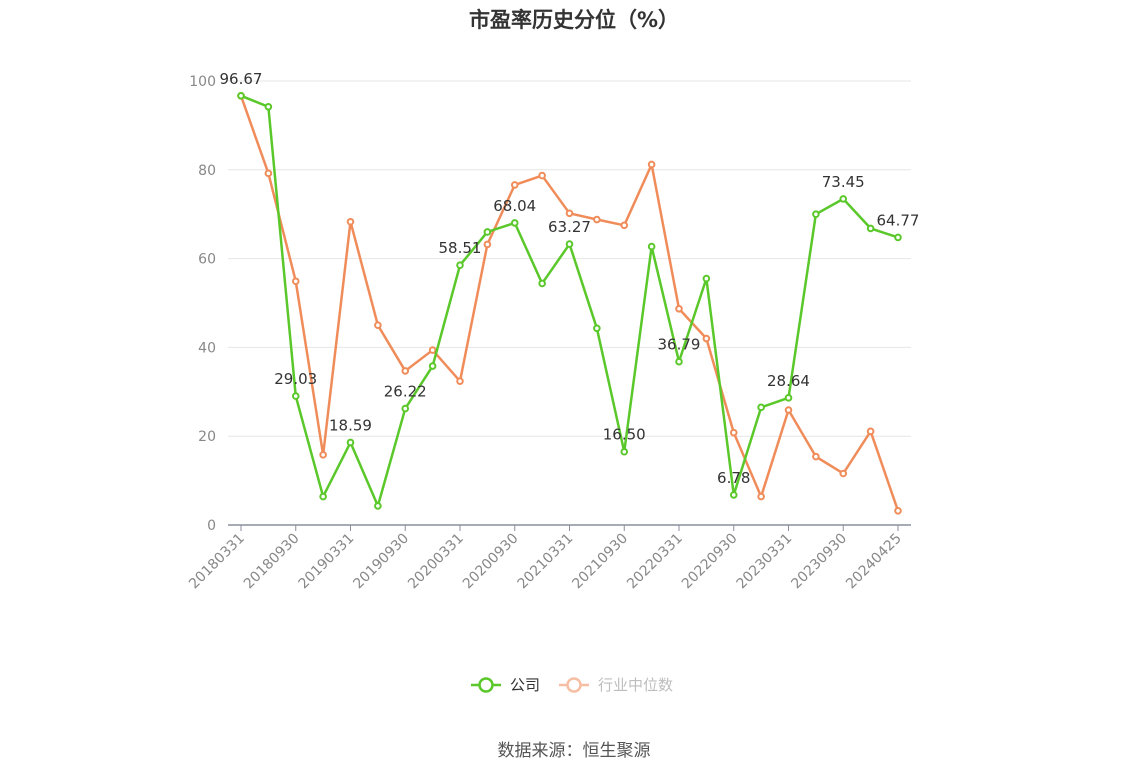 The height and width of the screenshot is (776, 1148). I want to click on legend: 公司 行业中位数, so click(572, 685).